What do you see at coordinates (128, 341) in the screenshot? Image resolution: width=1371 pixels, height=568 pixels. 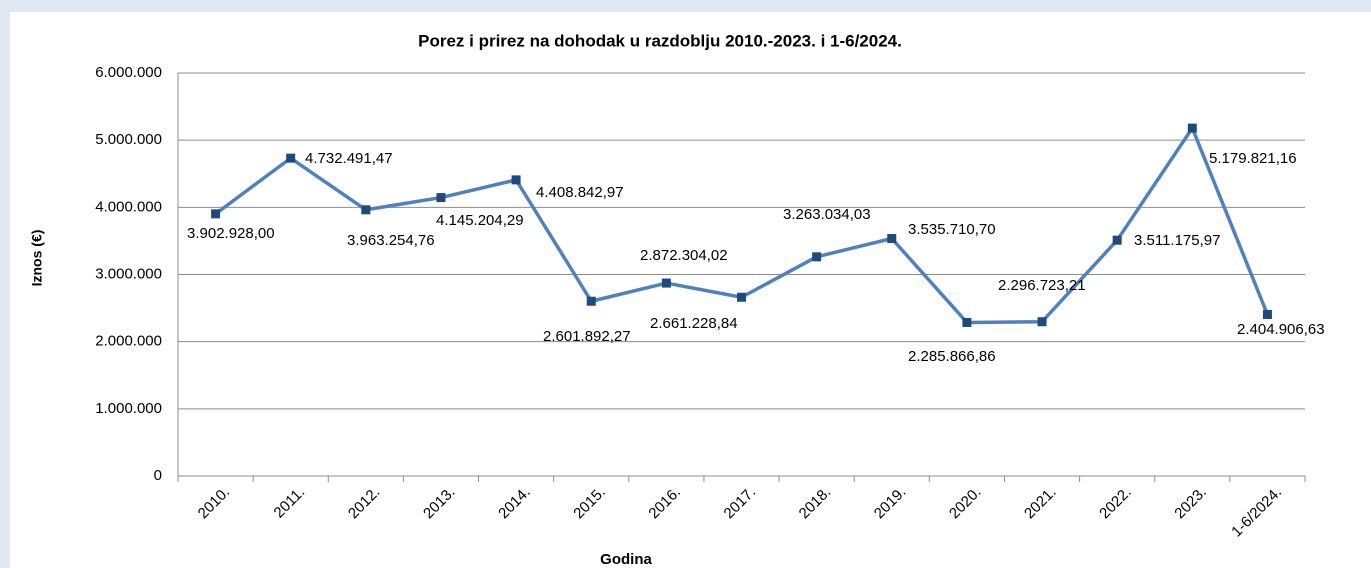 I see `y-tick-label: 2.000.000` at bounding box center [128, 341].